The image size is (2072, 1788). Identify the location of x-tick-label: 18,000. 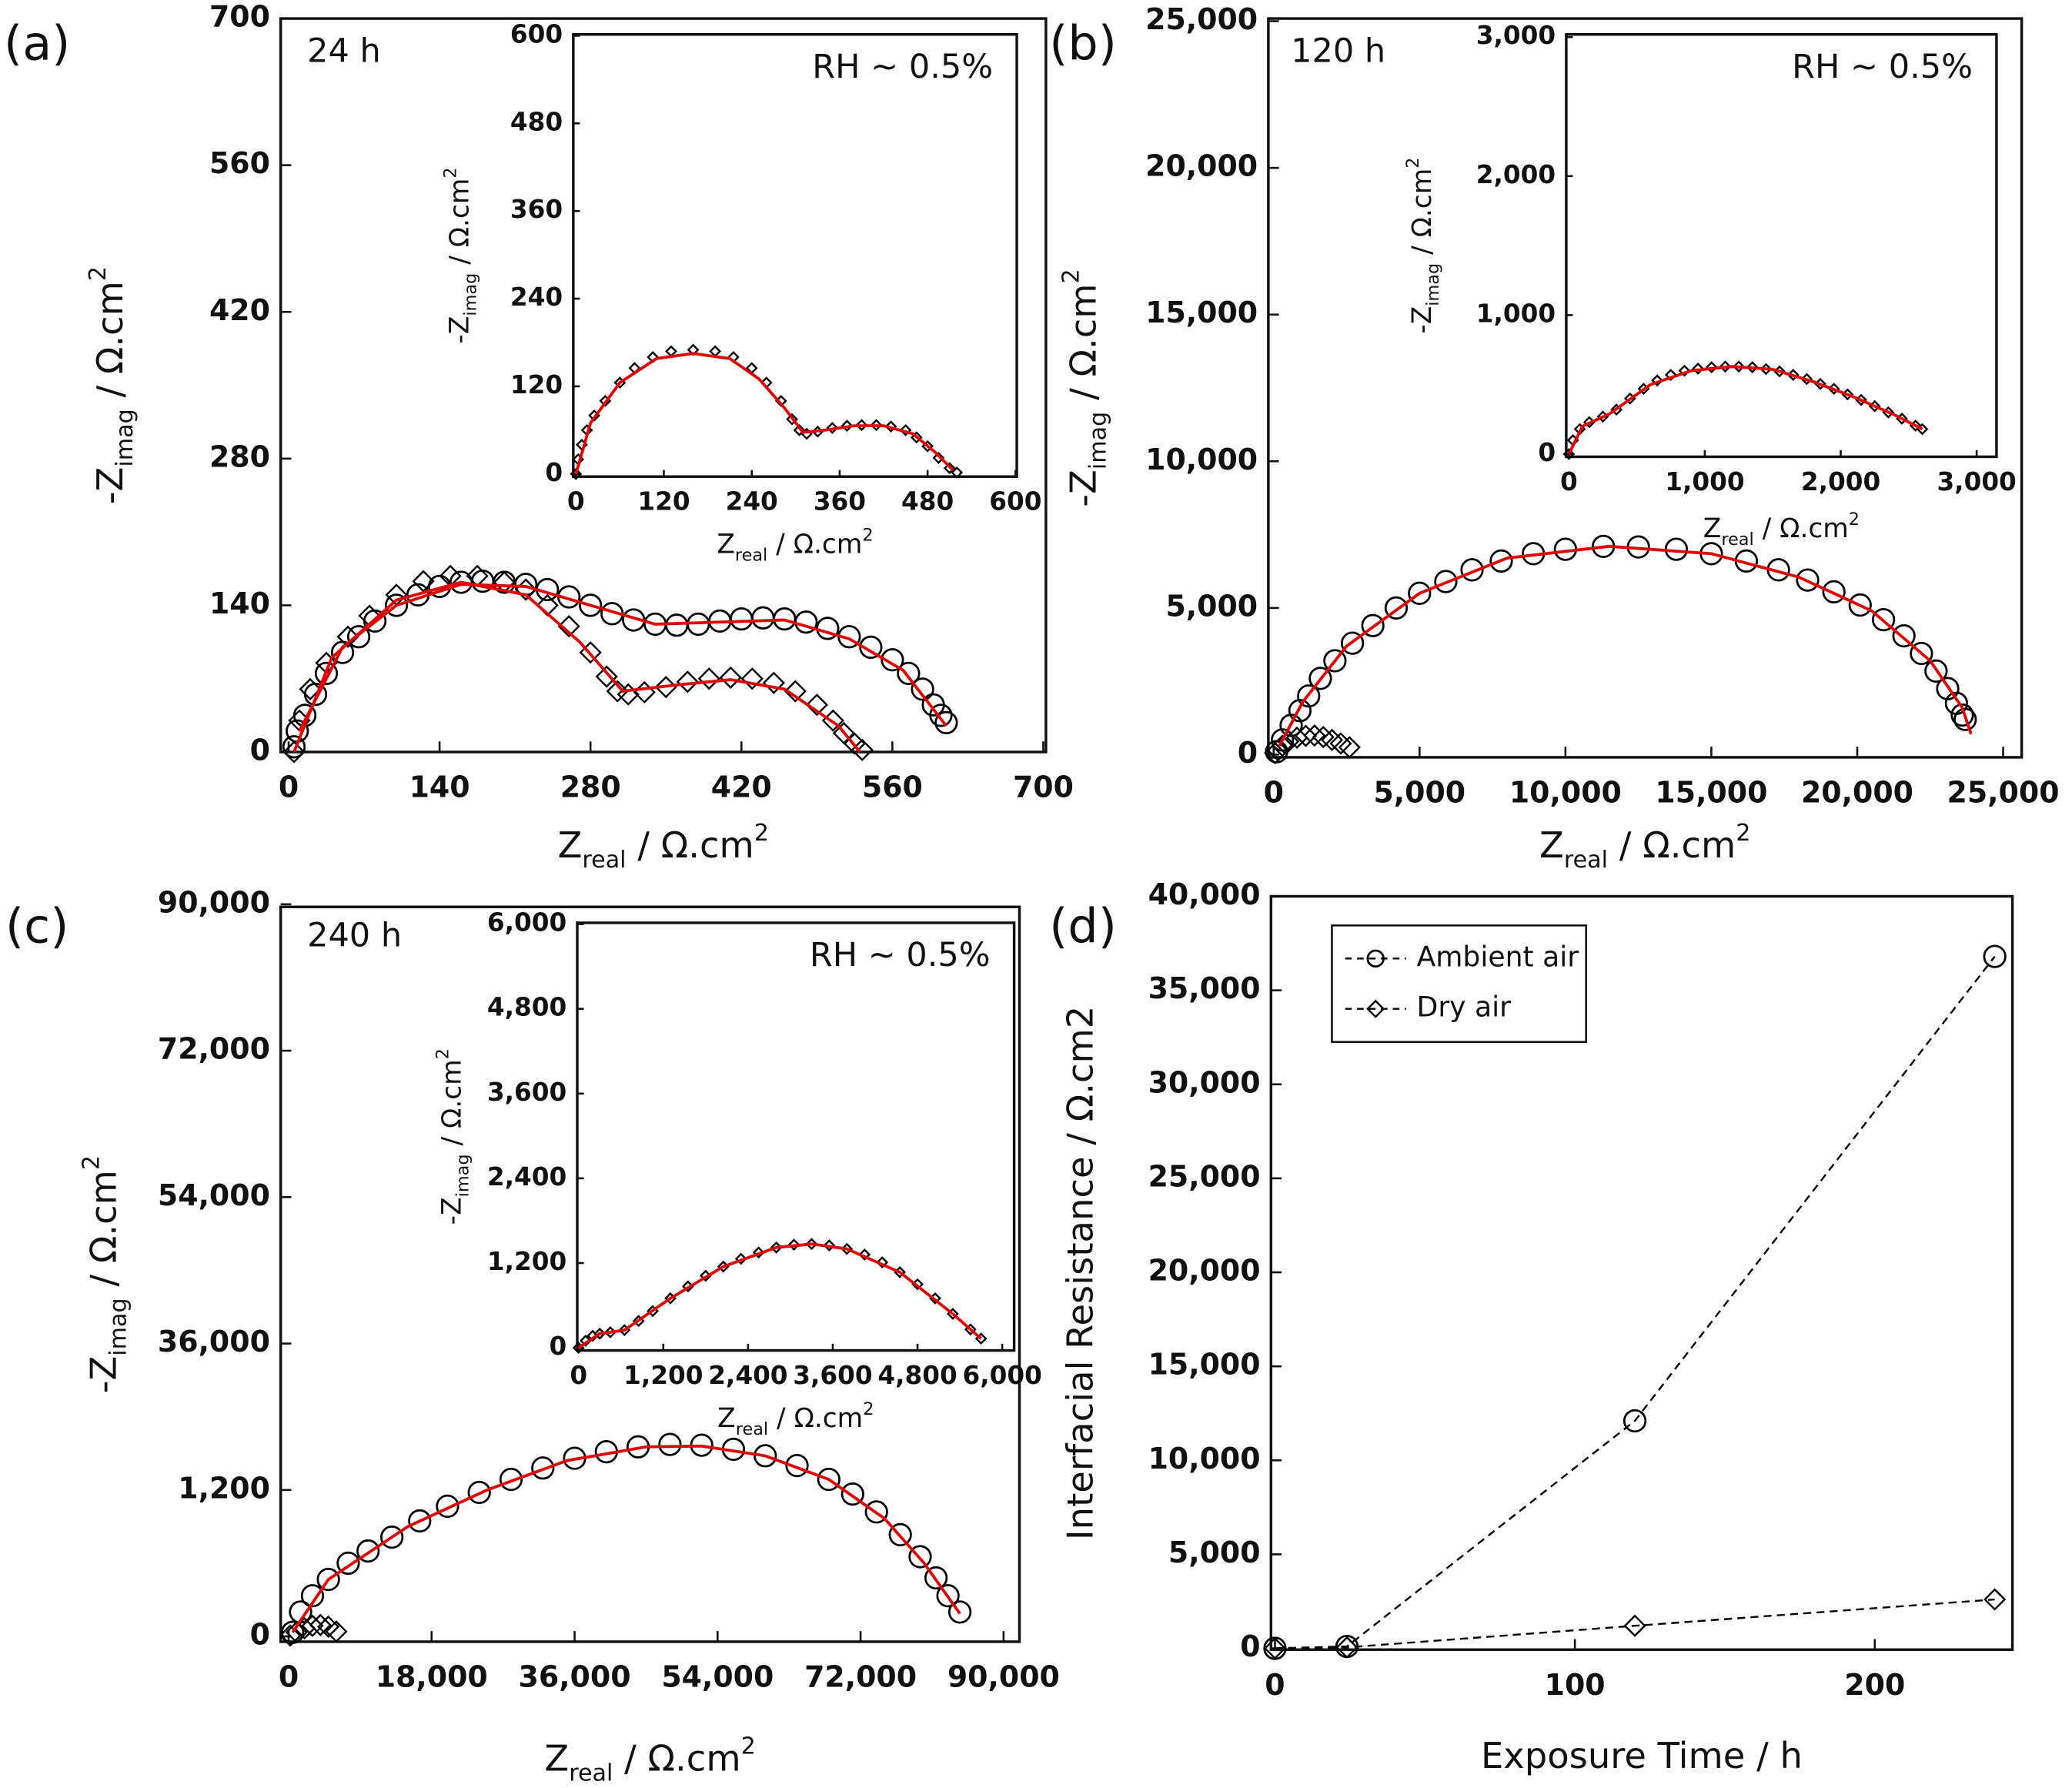
(432, 1677).